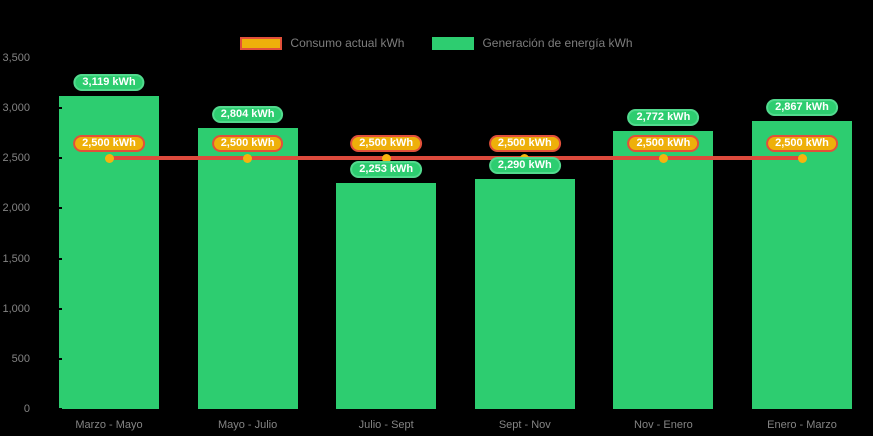 The image size is (873, 436). I want to click on y-axis-tick-label: 1,000, so click(16, 308).